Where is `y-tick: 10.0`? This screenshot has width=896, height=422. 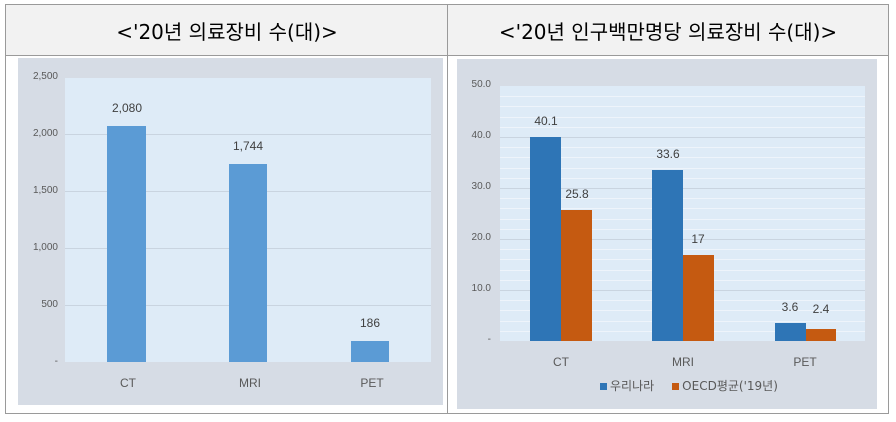 y-tick: 10.0 is located at coordinates (481, 288).